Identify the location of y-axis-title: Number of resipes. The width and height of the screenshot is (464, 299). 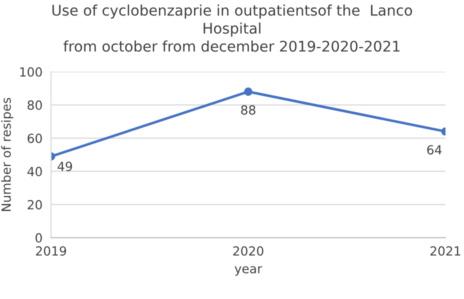
(7, 154).